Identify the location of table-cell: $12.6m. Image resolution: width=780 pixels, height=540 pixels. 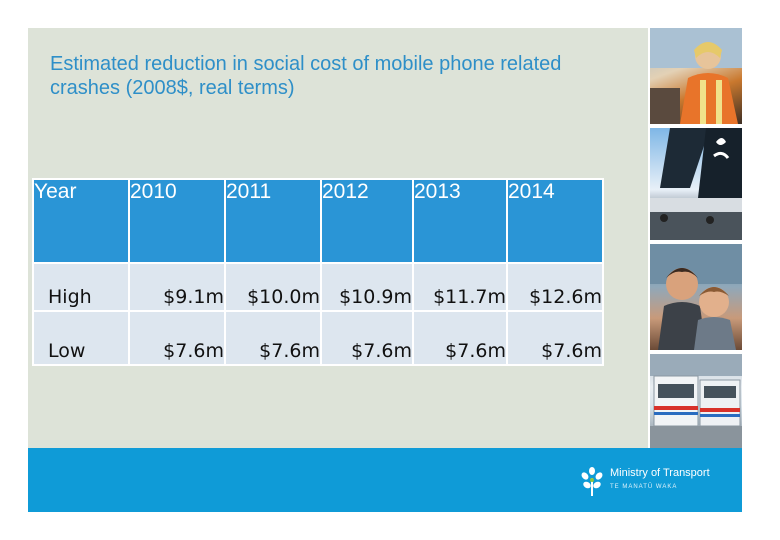
(555, 287).